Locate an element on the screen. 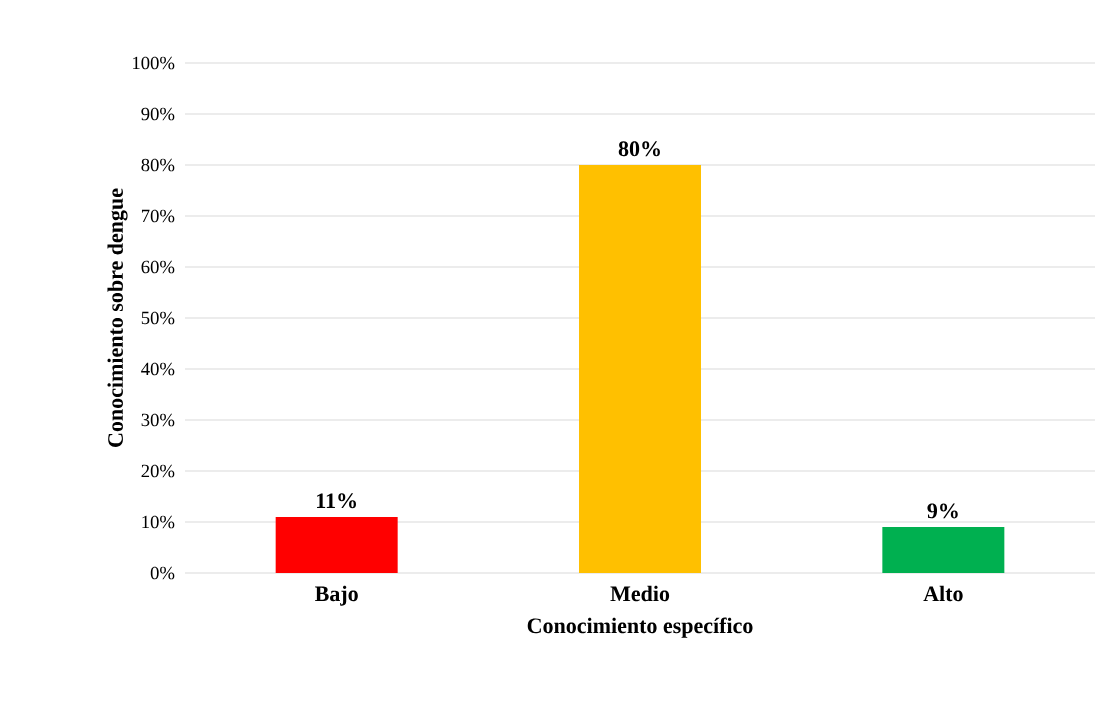 This screenshot has width=1119, height=703. y-tick-label: 70% is located at coordinates (158, 216).